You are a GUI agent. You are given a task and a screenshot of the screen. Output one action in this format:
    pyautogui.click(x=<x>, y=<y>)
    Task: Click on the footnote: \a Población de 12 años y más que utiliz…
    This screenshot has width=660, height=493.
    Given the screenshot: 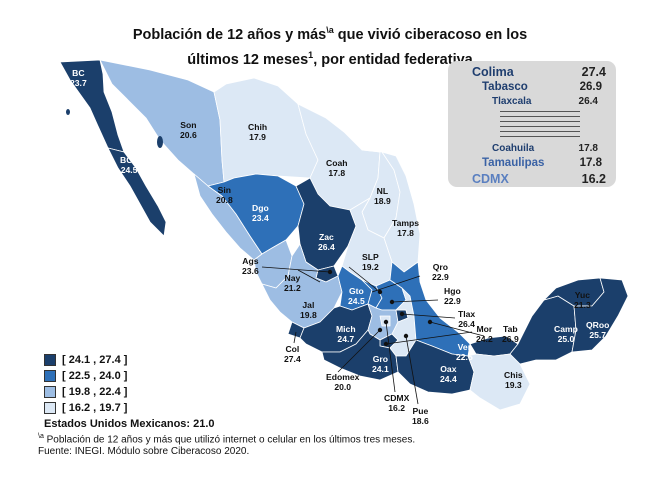 What is the action you would take?
    pyautogui.click(x=226, y=439)
    